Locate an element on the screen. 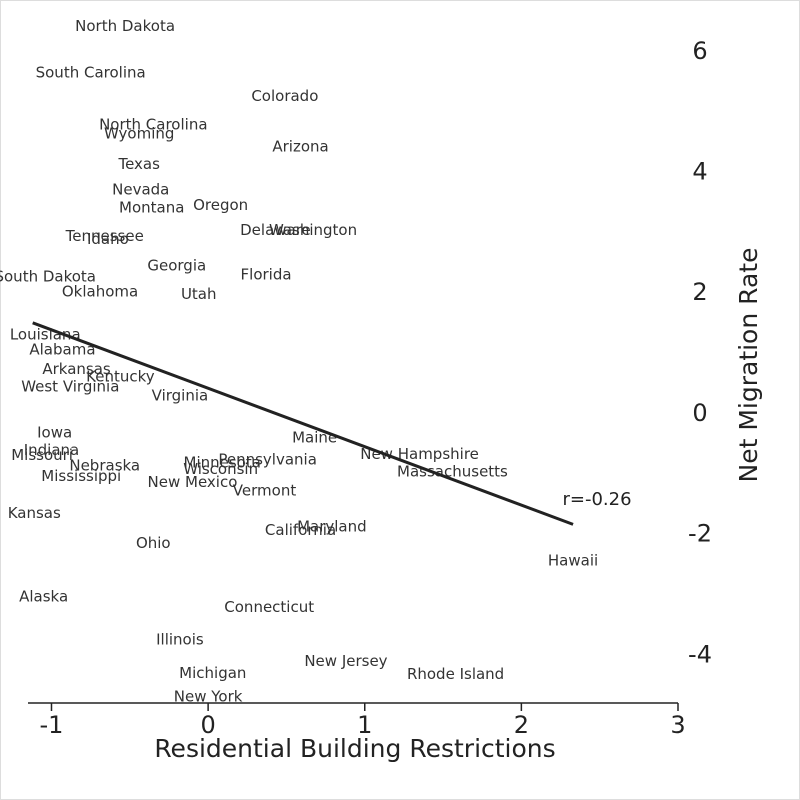 The width and height of the screenshot is (800, 800). point-label: North Dakota is located at coordinates (125, 26).